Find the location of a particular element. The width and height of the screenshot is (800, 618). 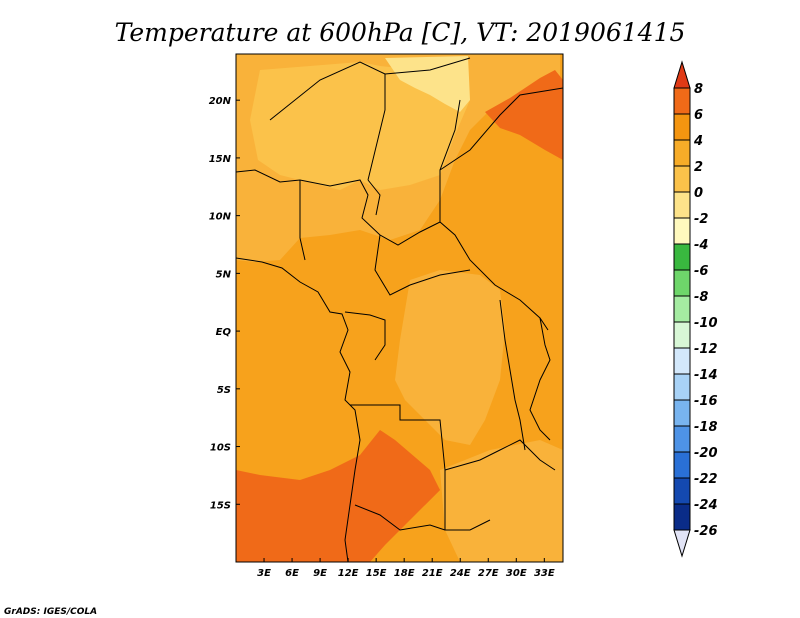

cool-field-lightest is located at coordinates (360, 126).